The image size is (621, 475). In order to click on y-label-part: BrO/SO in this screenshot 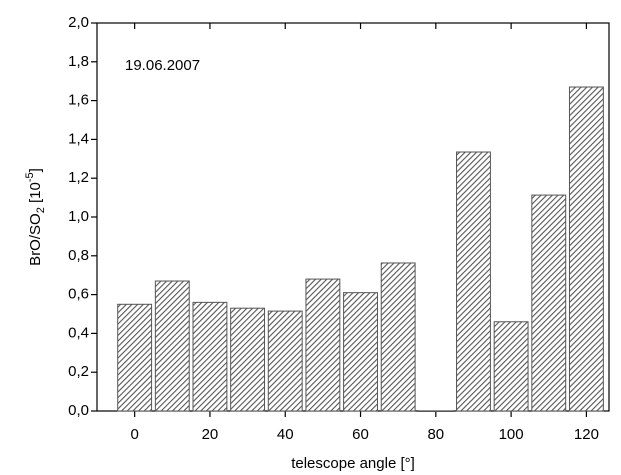, I will do `click(35, 239)`.